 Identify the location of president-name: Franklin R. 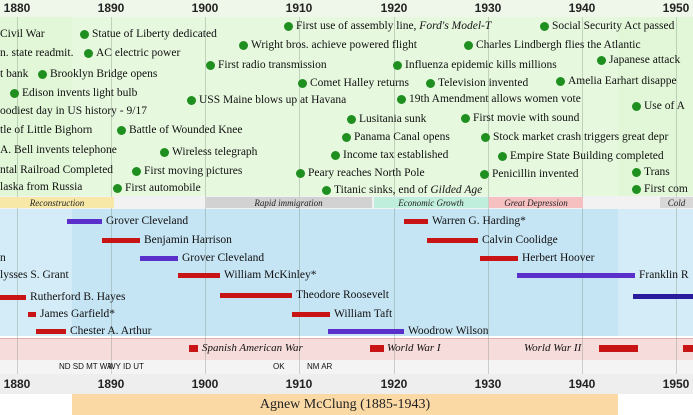
(664, 275).